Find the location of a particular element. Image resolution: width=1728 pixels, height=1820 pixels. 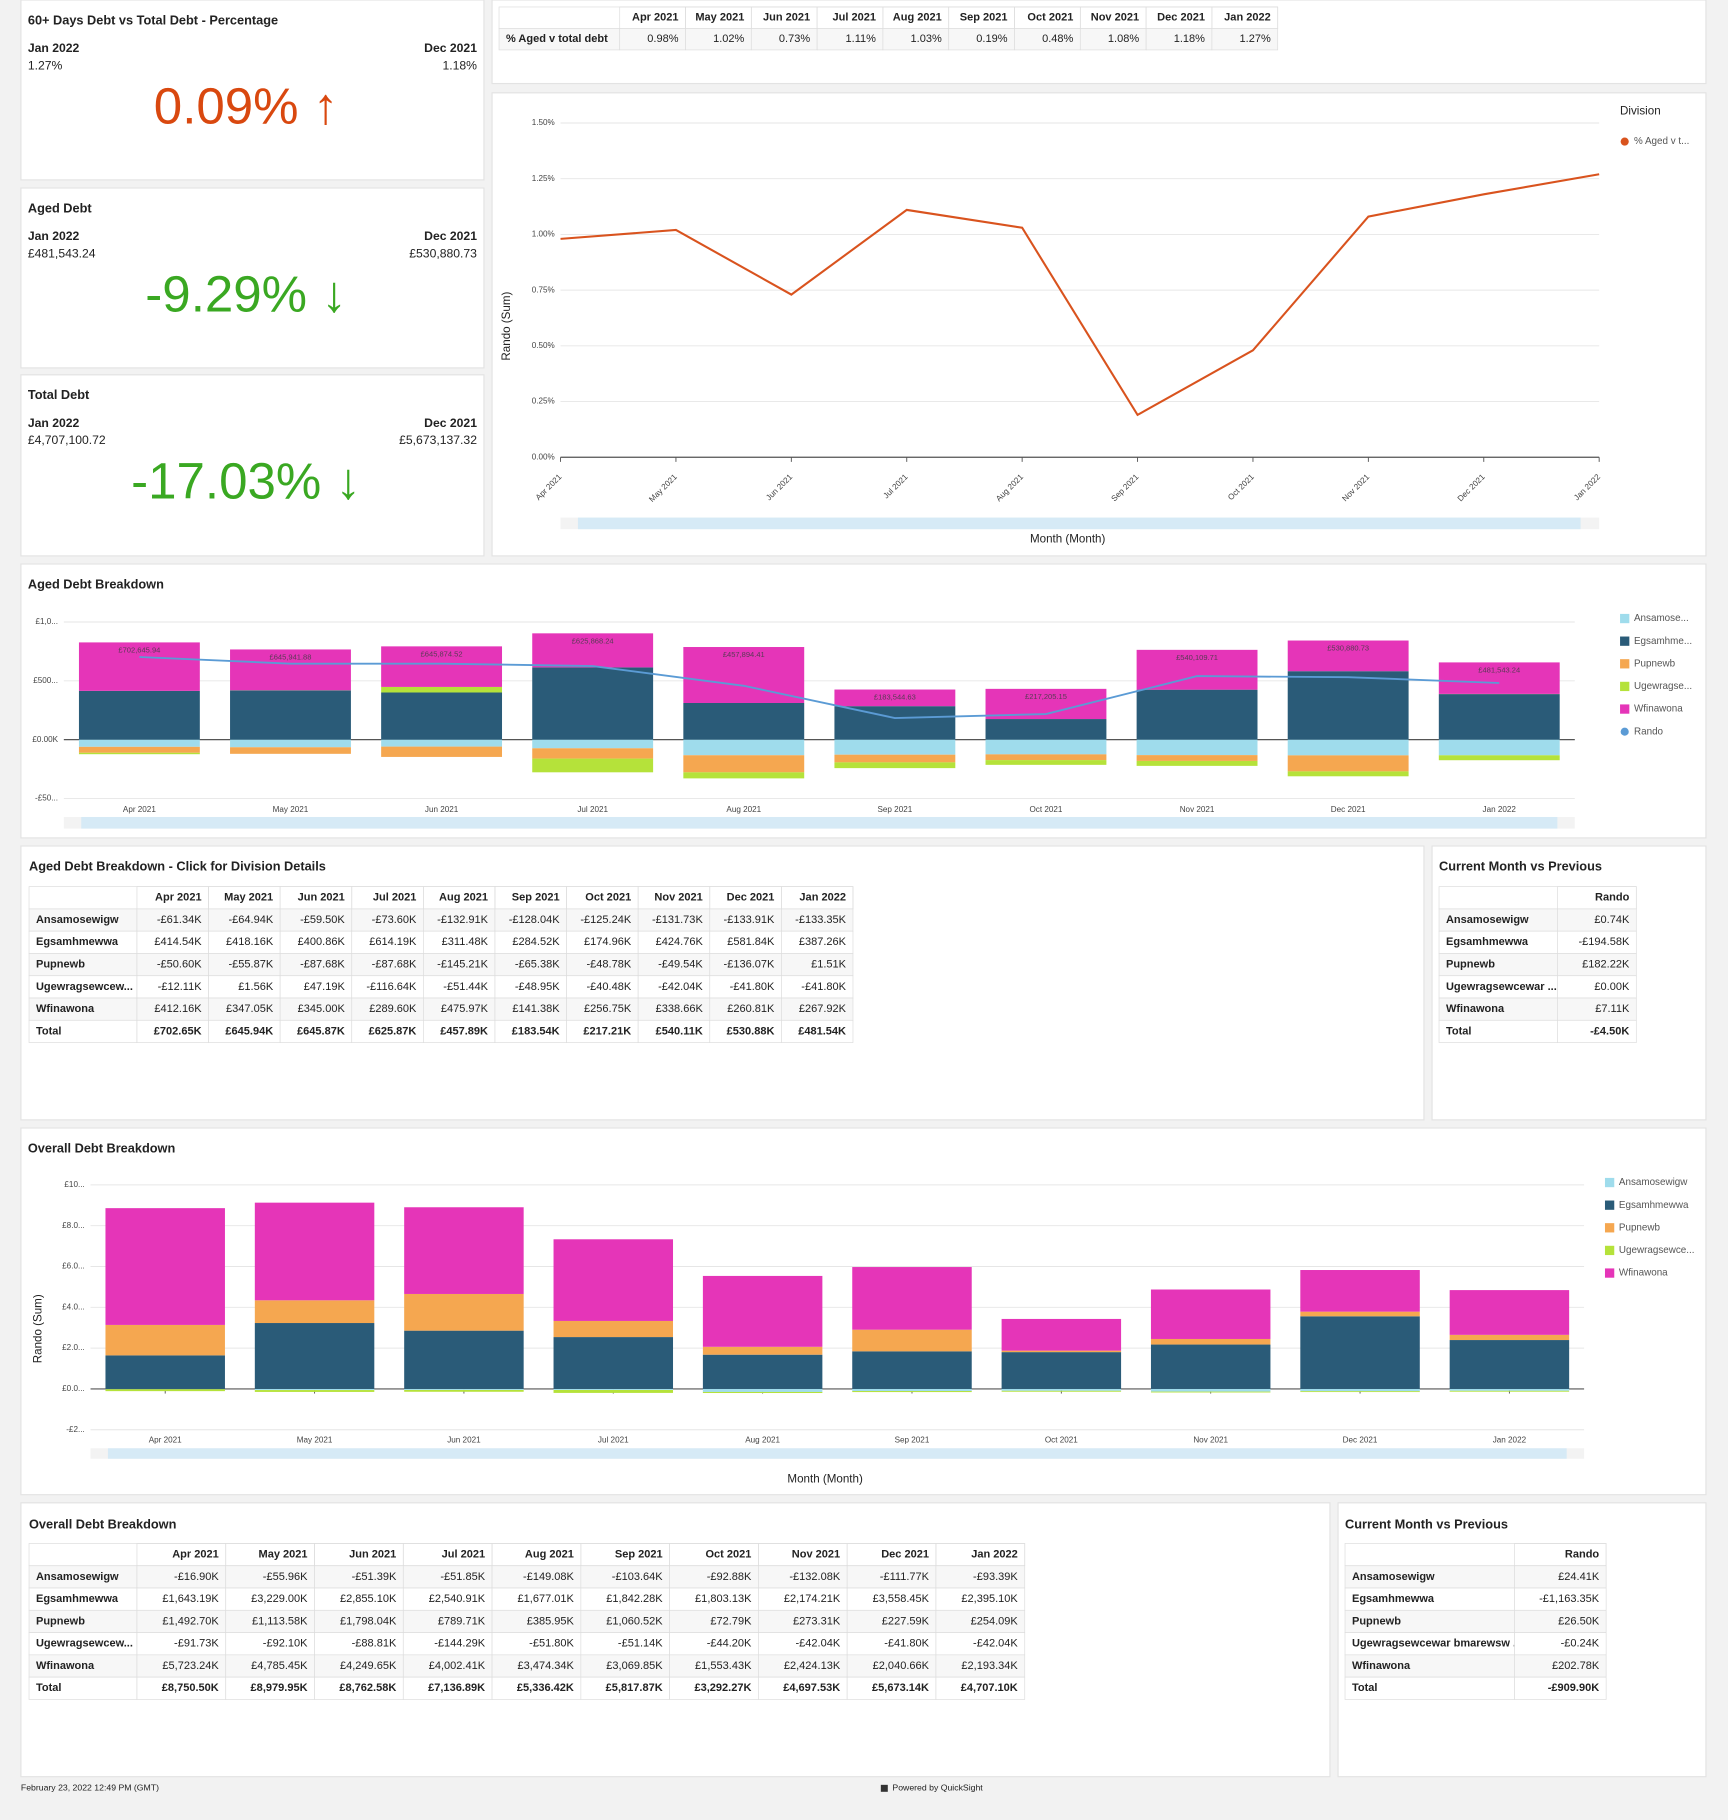

cell-value: £1,803.13K is located at coordinates (723, 1599).